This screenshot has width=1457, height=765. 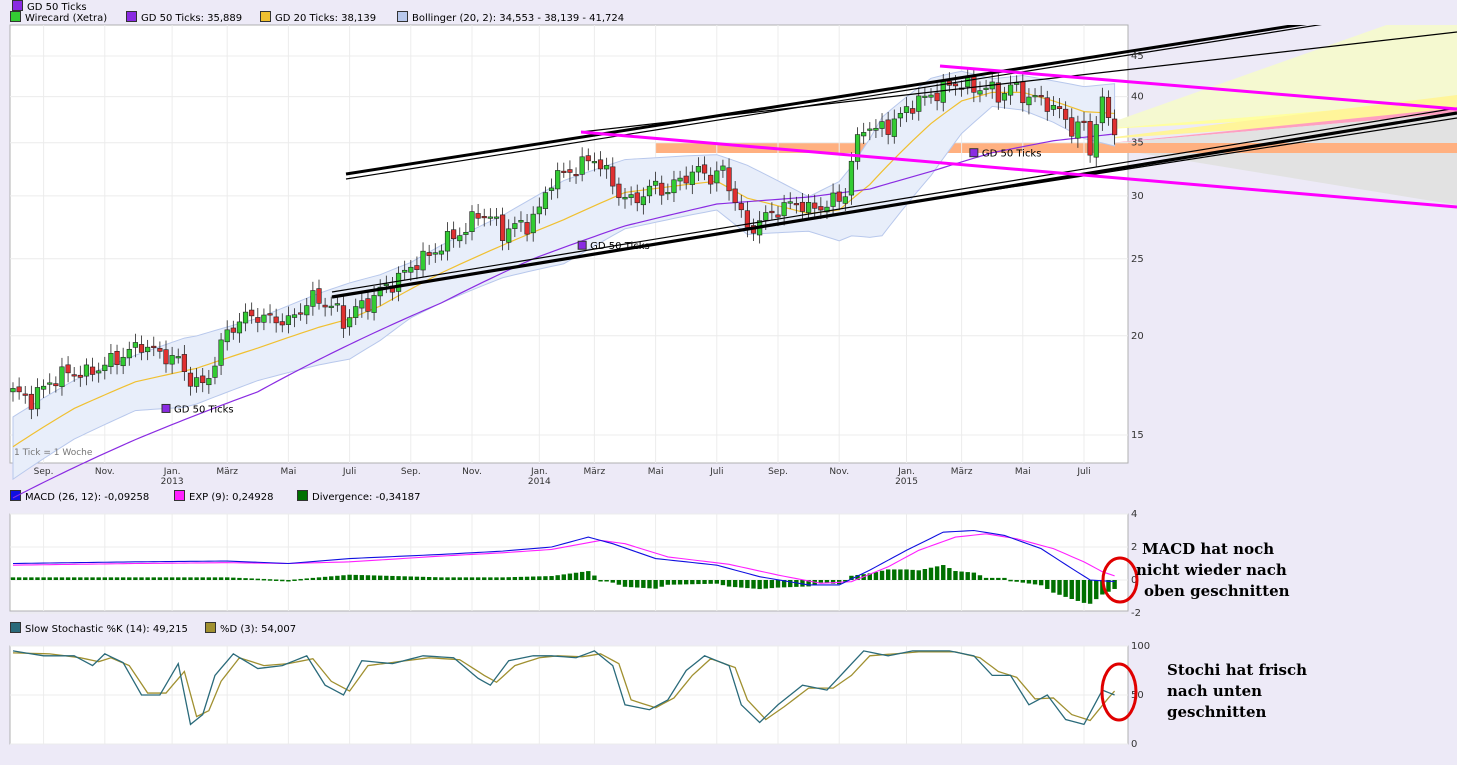 What do you see at coordinates (358, 496) in the screenshot?
I see `legend-item-divergence: Divergence: -0,34187` at bounding box center [358, 496].